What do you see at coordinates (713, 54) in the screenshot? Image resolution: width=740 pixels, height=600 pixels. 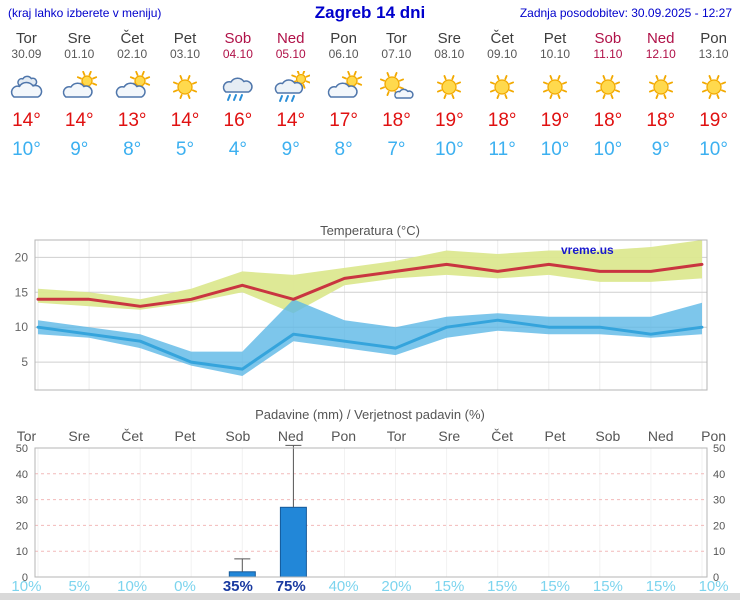 I see `day-date: 13.10` at bounding box center [713, 54].